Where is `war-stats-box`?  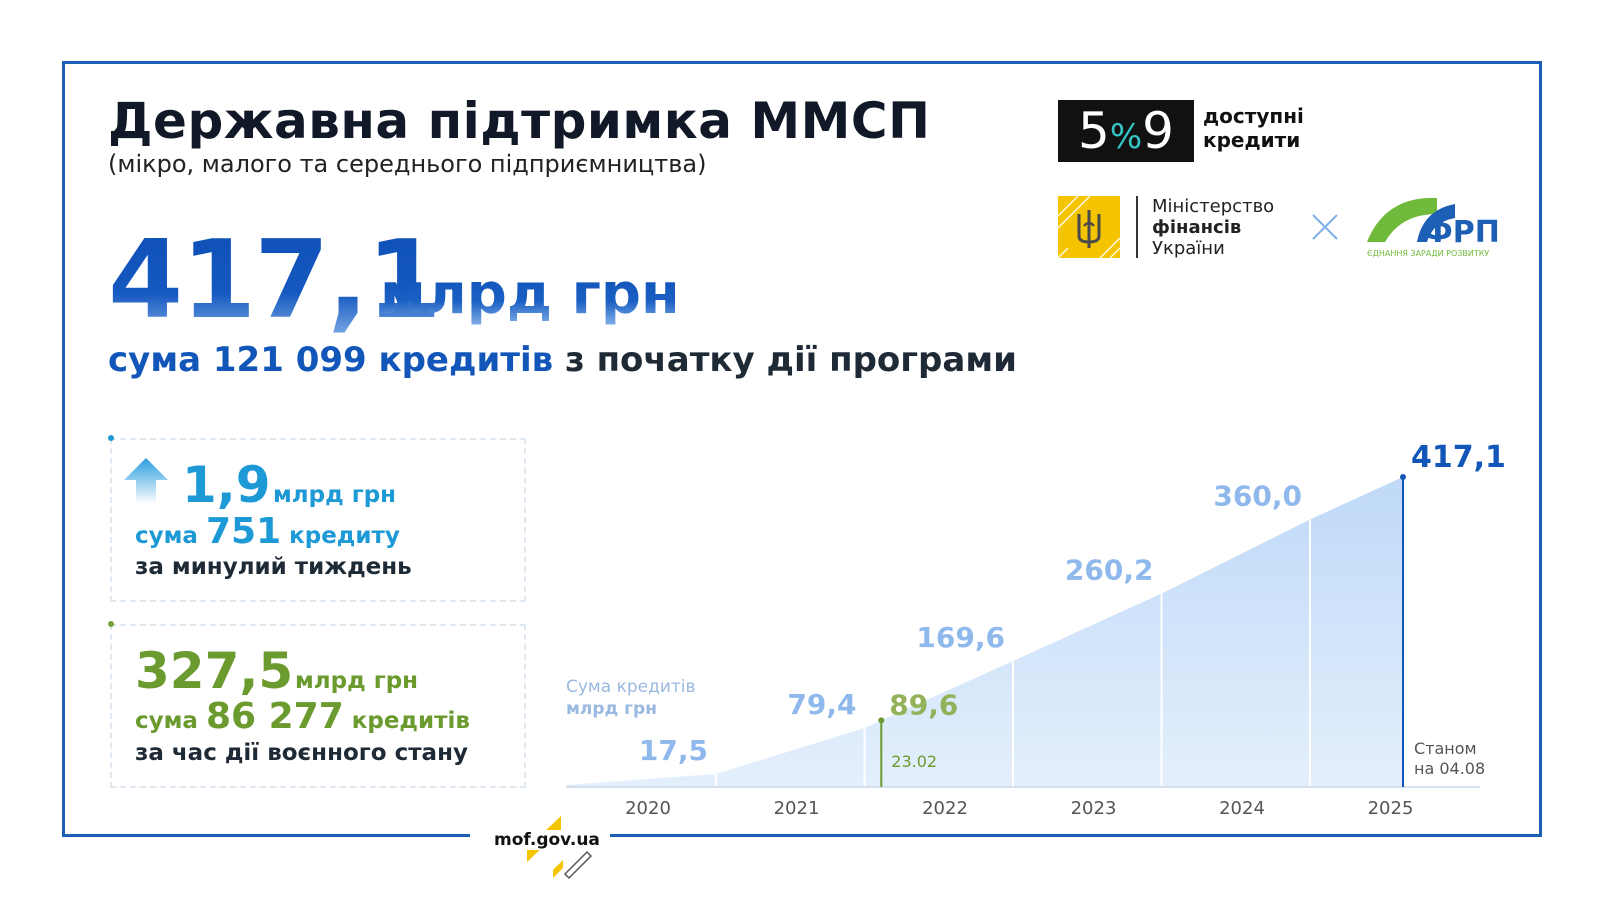 war-stats-box is located at coordinates (318, 706).